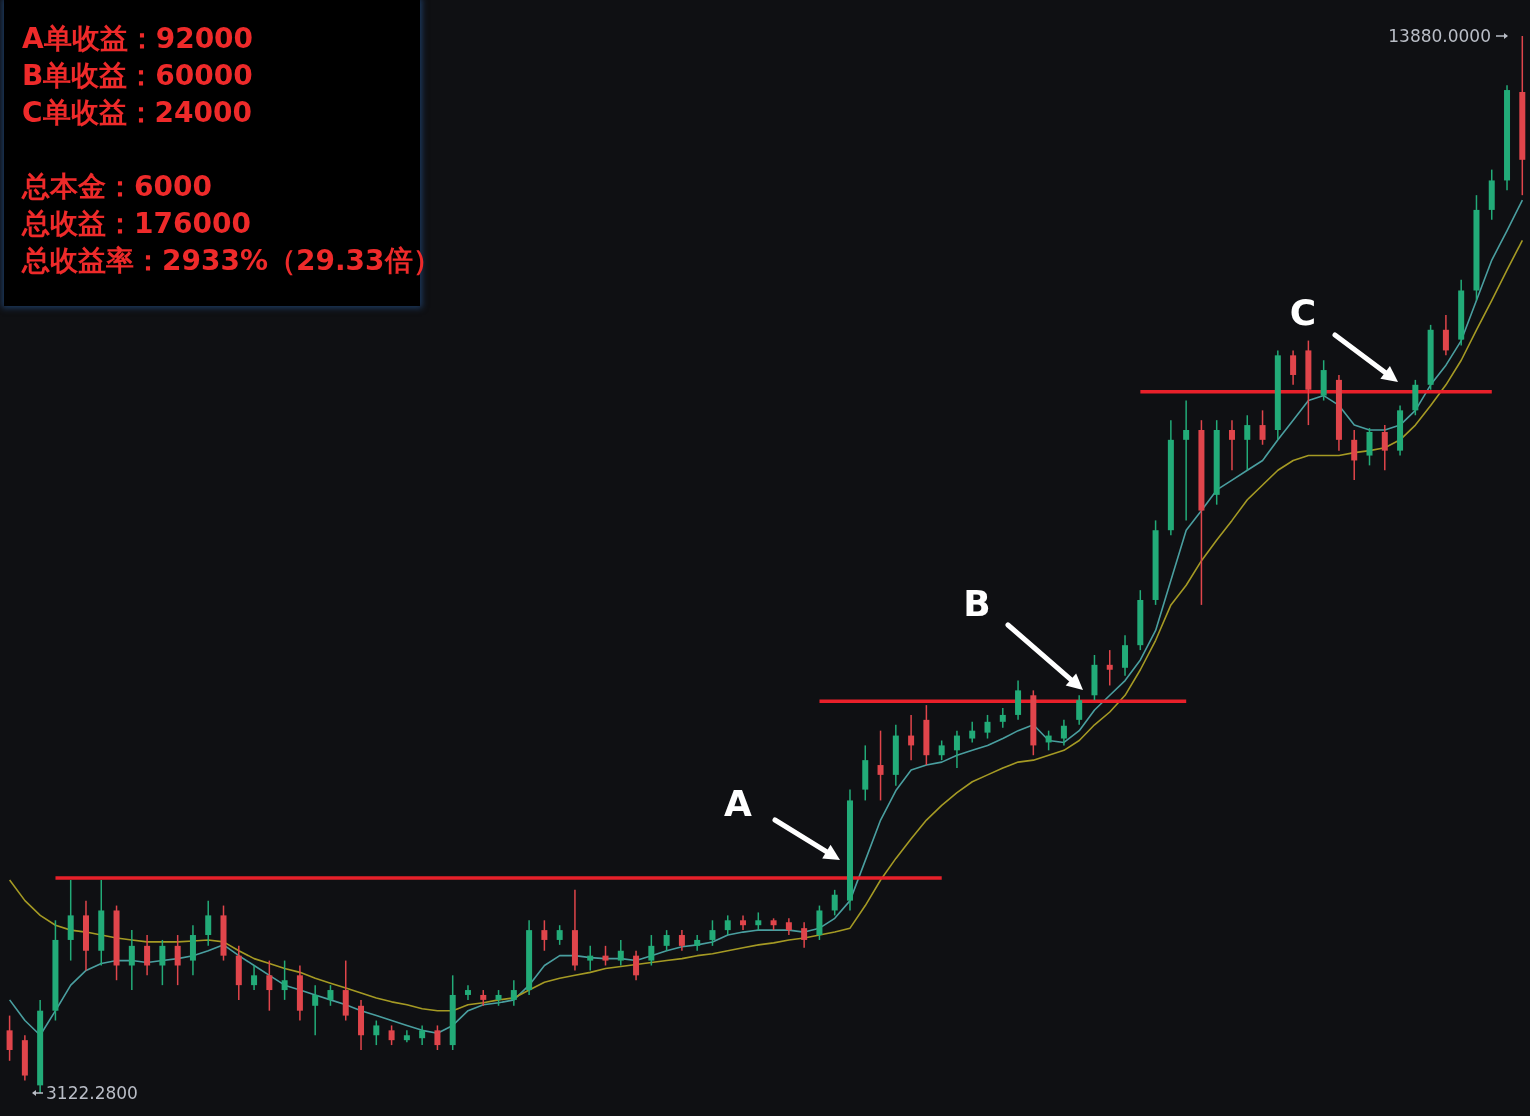 The height and width of the screenshot is (1116, 1530). What do you see at coordinates (92, 1092) in the screenshot?
I see `annotation: 3122.2800` at bounding box center [92, 1092].